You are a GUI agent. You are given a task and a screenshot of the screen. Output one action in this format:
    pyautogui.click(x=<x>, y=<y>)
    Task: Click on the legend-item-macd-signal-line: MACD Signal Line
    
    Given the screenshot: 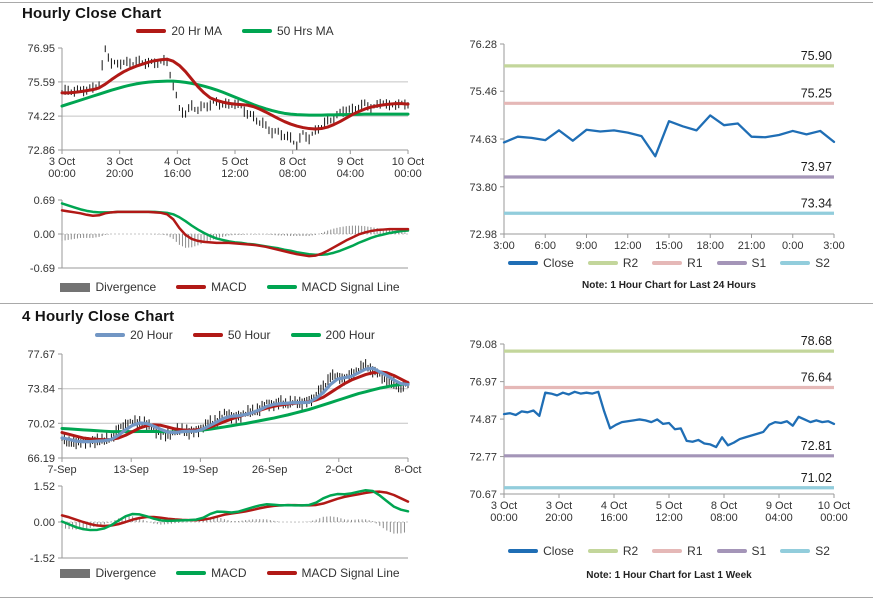 What is the action you would take?
    pyautogui.click(x=333, y=573)
    